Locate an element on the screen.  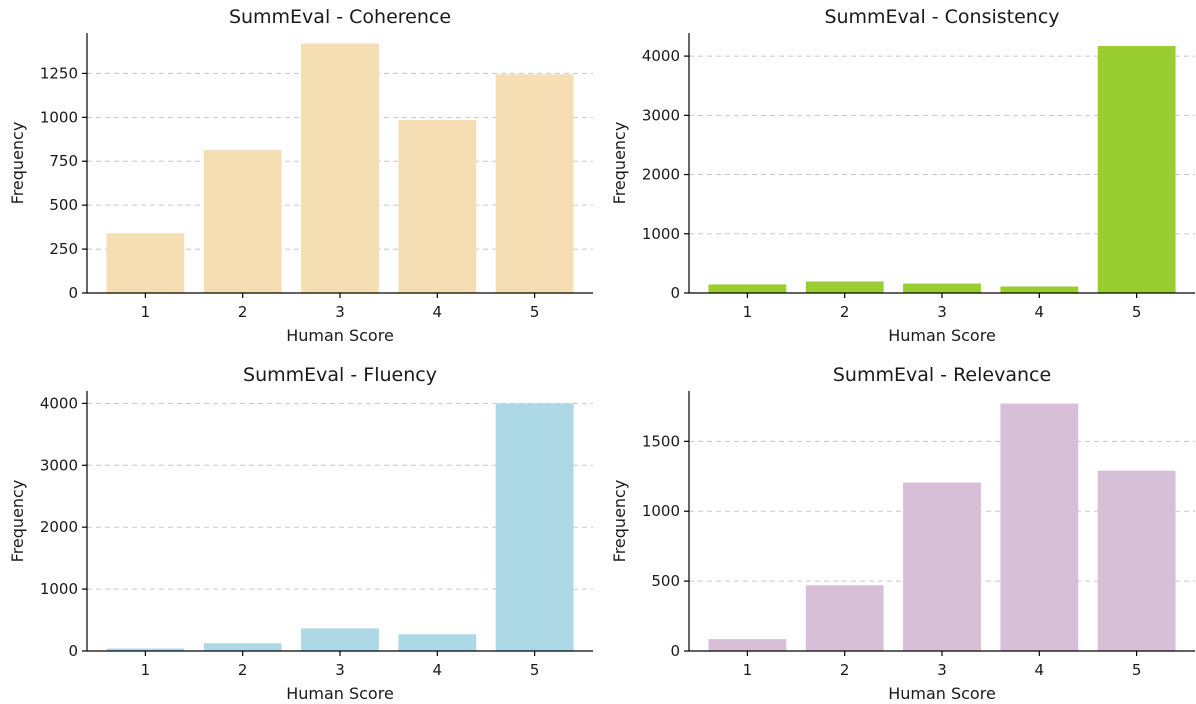
chart-title: SummEval - Fluency is located at coordinates (340, 375).